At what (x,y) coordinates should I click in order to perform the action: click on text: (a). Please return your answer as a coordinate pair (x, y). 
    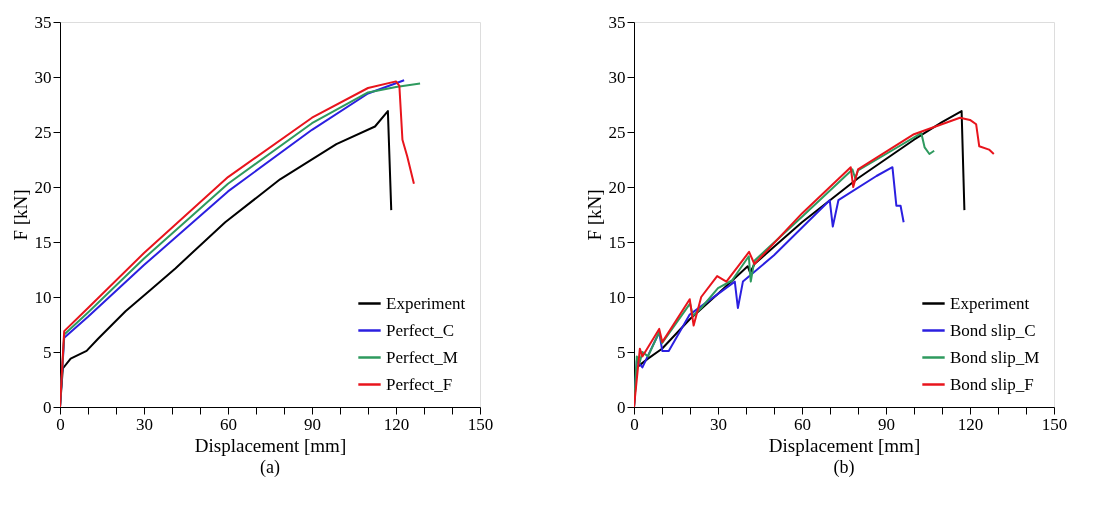
    Looking at the image, I should click on (270, 467).